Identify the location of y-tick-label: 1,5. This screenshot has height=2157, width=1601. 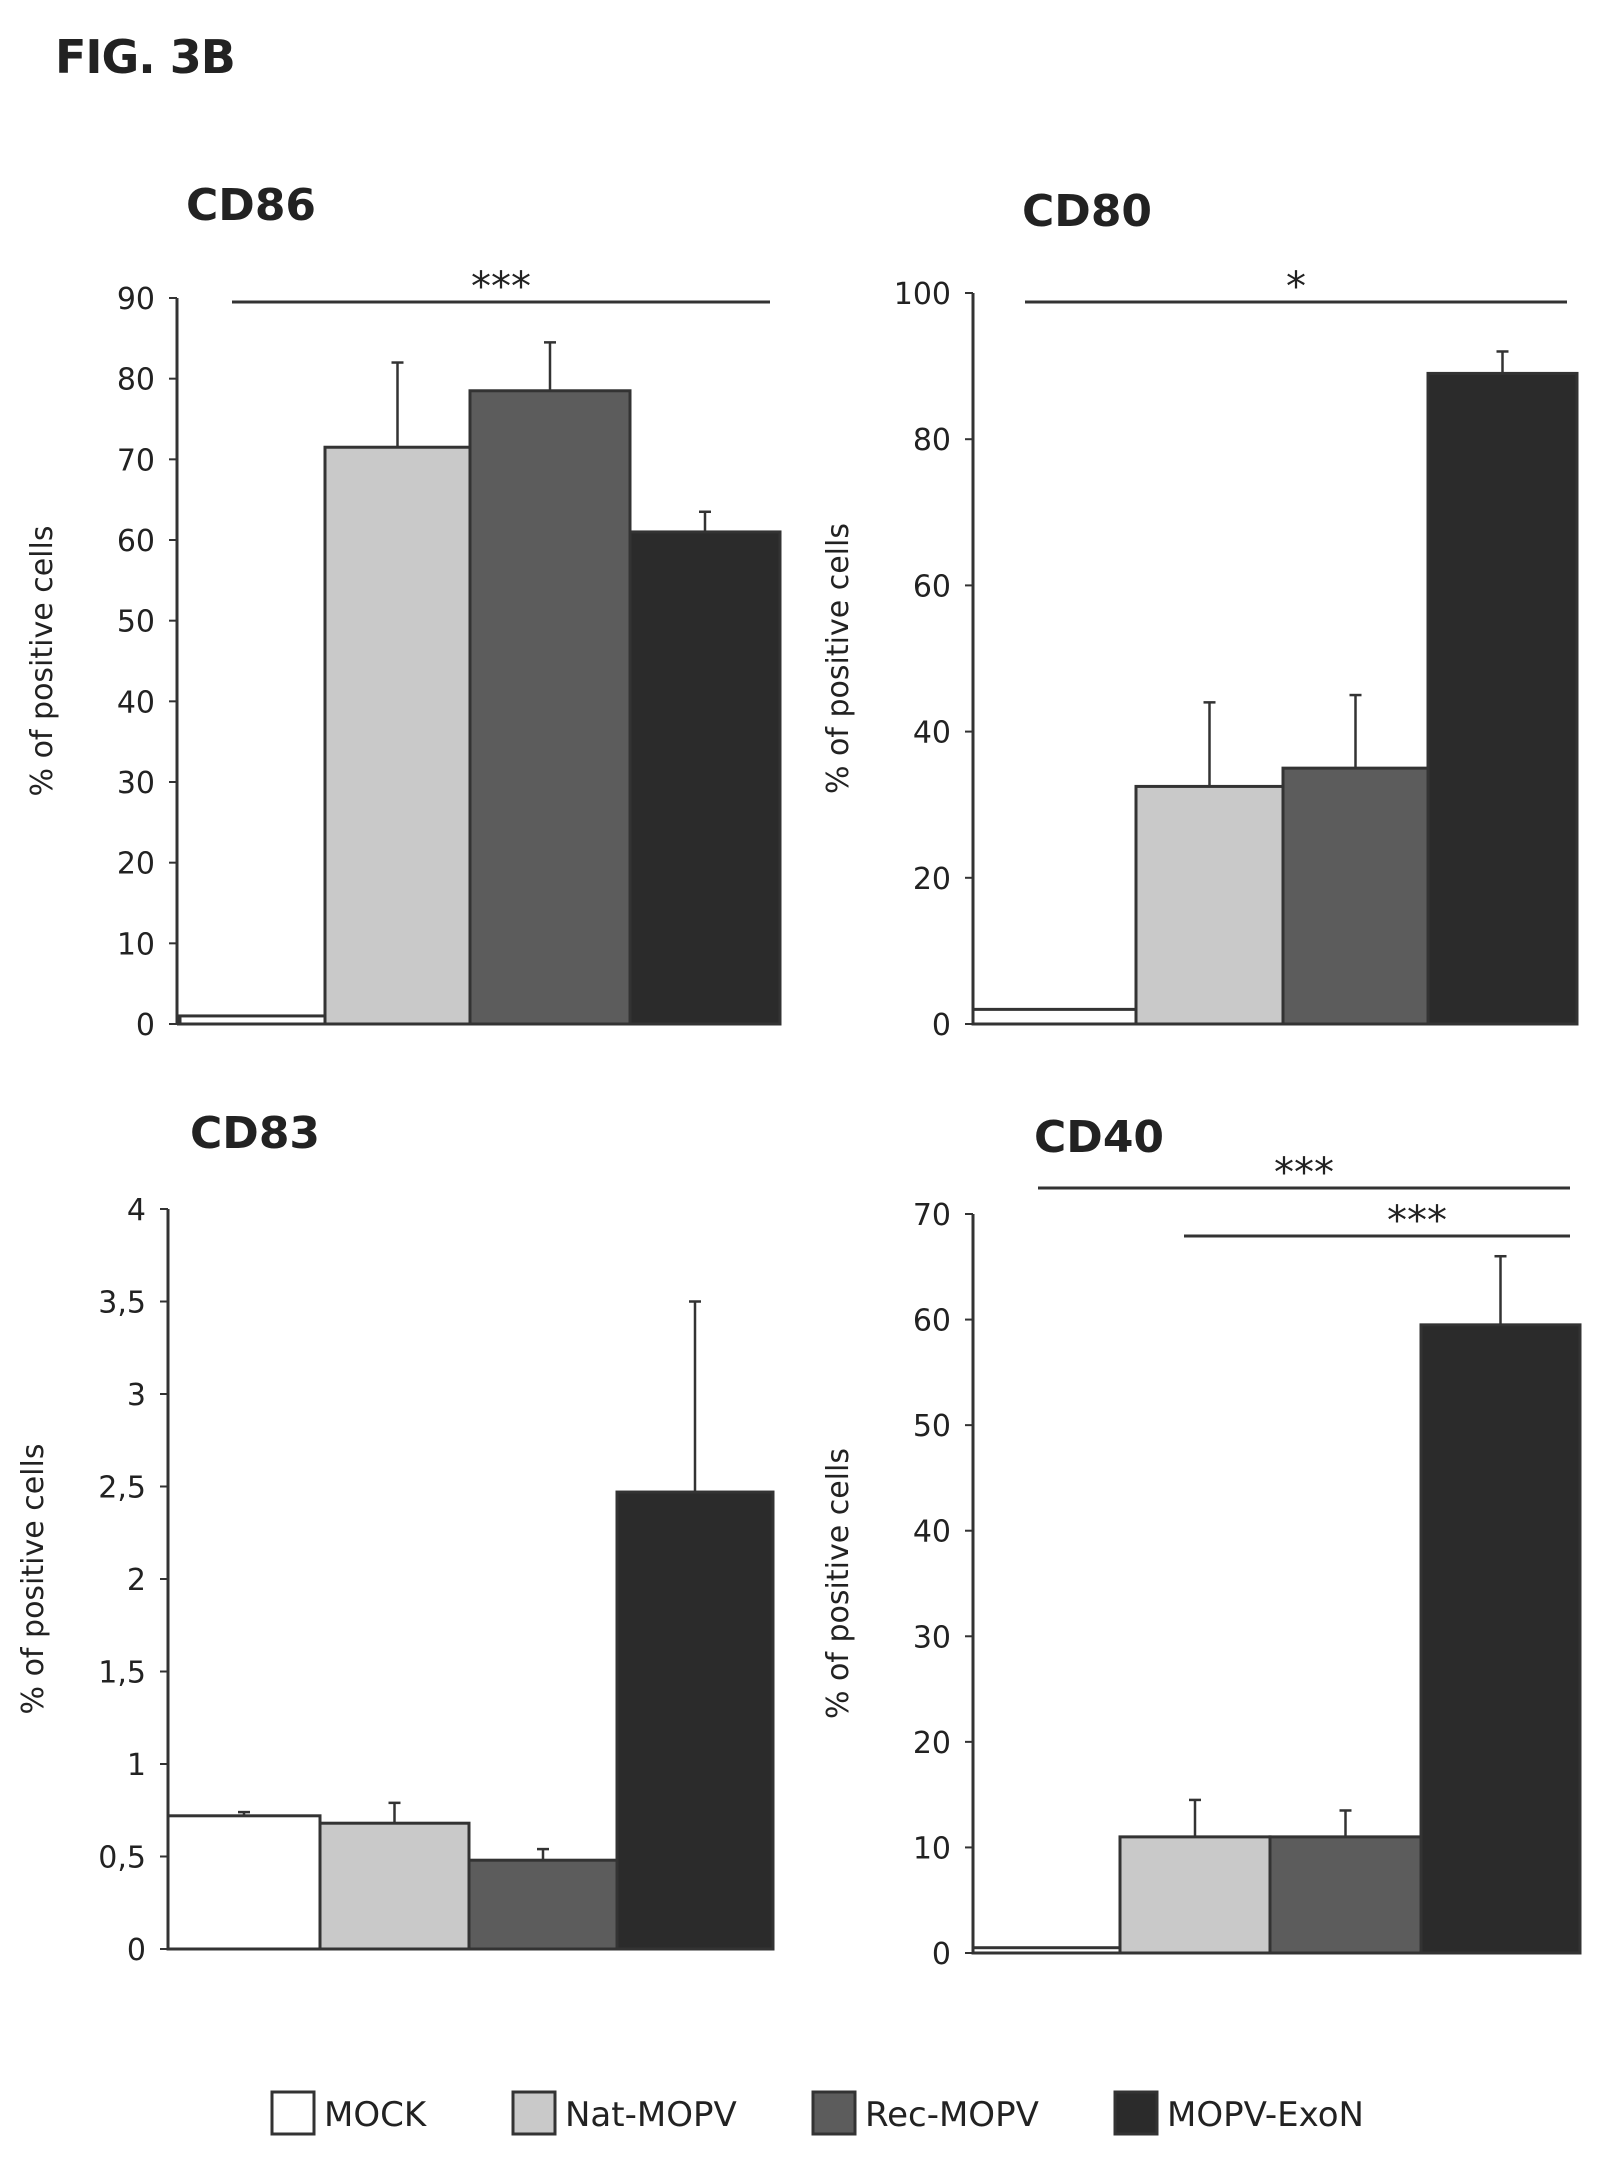
(122, 1673).